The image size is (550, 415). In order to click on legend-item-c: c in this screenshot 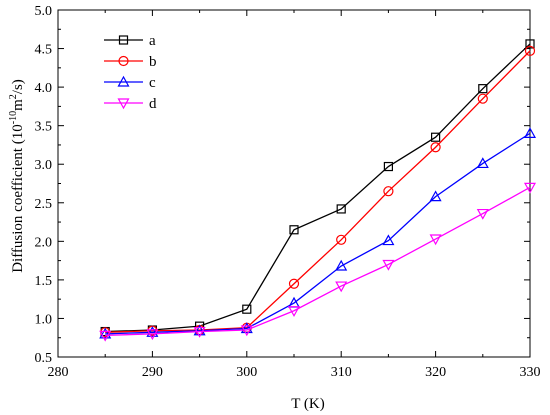, I will do `click(130, 83)`.